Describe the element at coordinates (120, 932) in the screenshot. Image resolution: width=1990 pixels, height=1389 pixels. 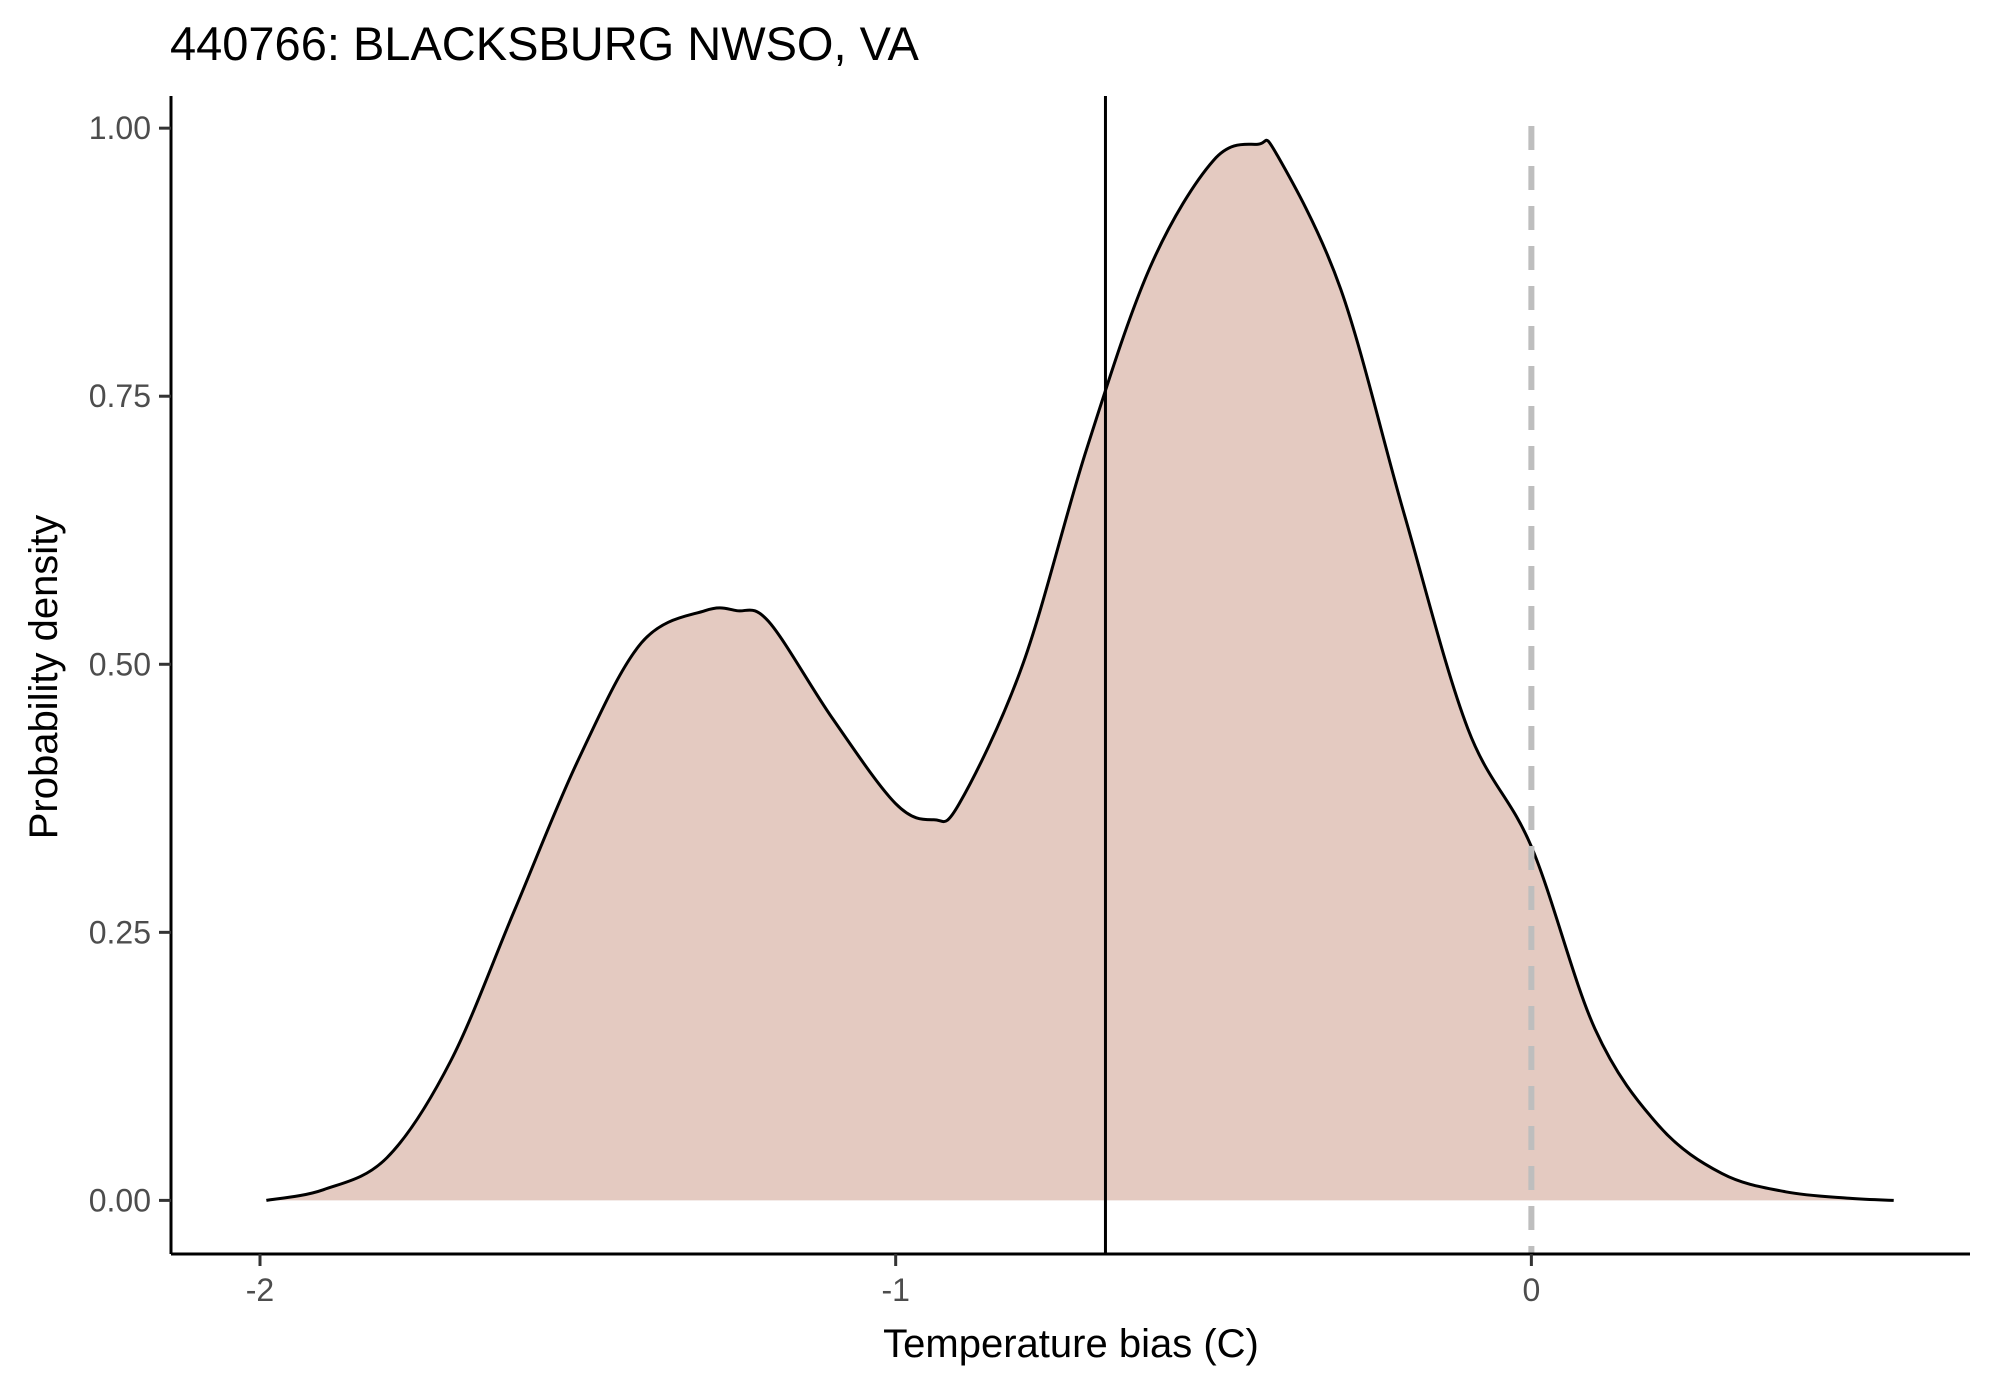
I see `y-tick-label: 0.25` at that location.